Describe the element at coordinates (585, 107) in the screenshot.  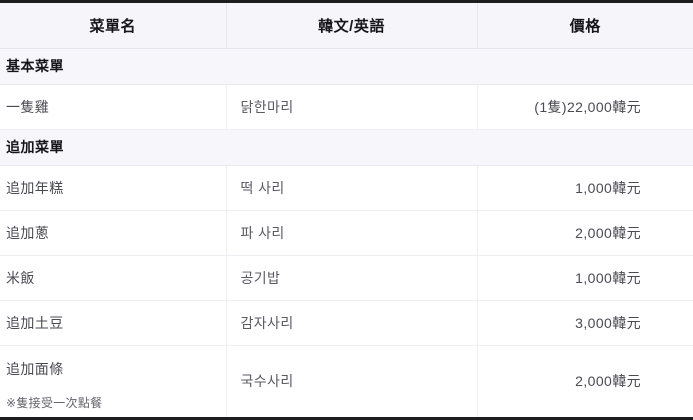
I see `item-price: (1隻)22,000韓元` at that location.